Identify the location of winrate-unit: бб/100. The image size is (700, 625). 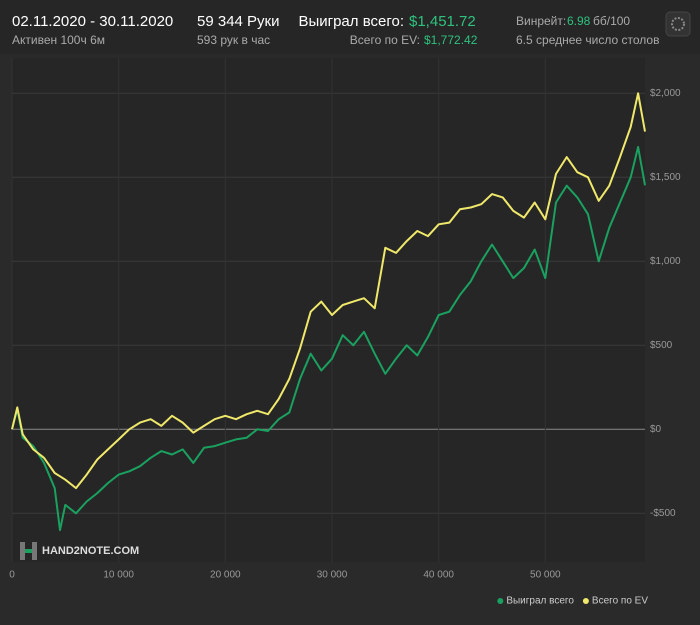
(611, 21).